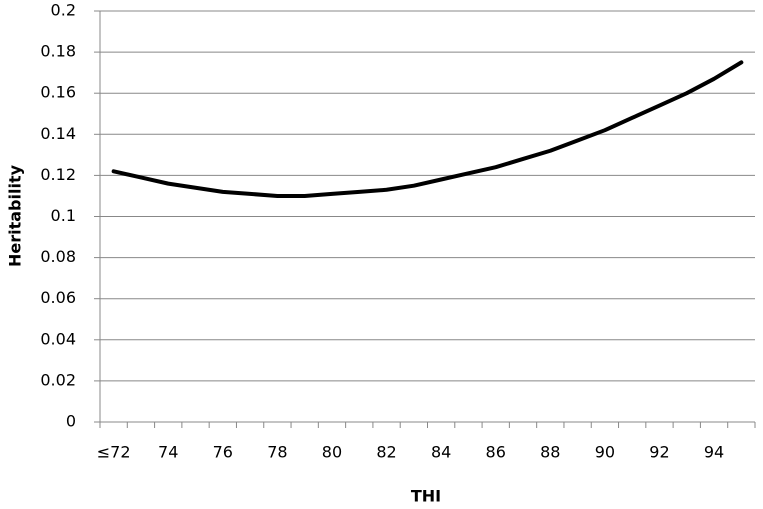  I want to click on y-tick-label: 0.2, so click(63, 10).